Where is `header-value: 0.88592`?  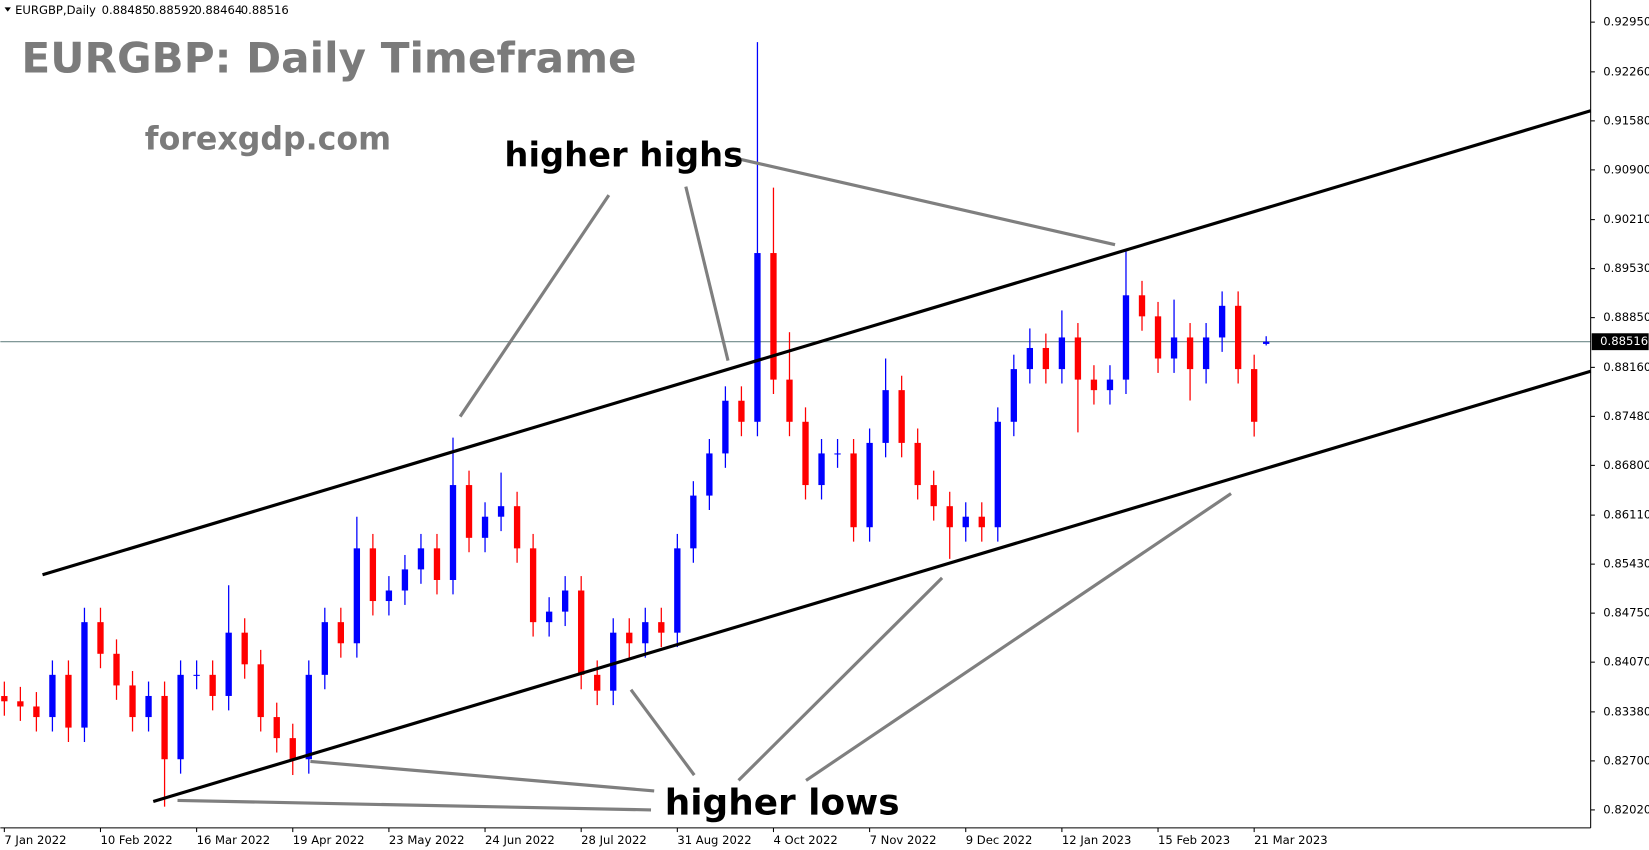
header-value: 0.88592 is located at coordinates (172, 10).